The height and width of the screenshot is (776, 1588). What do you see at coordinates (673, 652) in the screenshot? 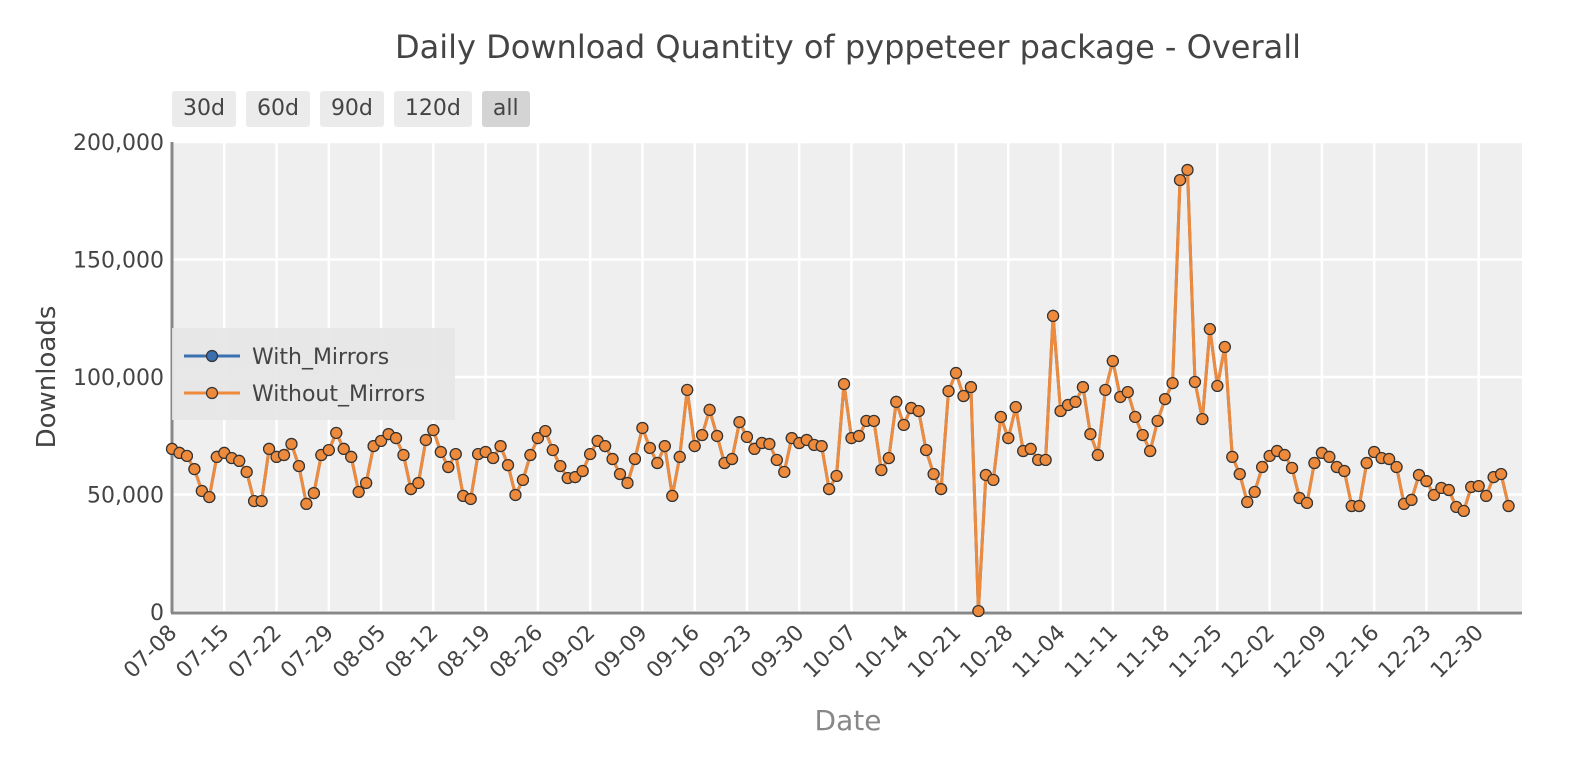
I see `x-tick-label: 09-16` at bounding box center [673, 652].